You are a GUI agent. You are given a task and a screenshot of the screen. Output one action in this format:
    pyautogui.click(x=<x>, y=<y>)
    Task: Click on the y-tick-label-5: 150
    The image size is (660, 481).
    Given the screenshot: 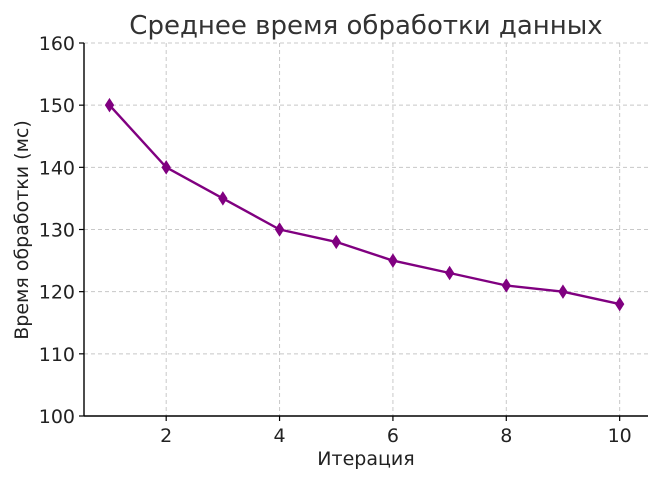 What is the action you would take?
    pyautogui.click(x=57, y=106)
    